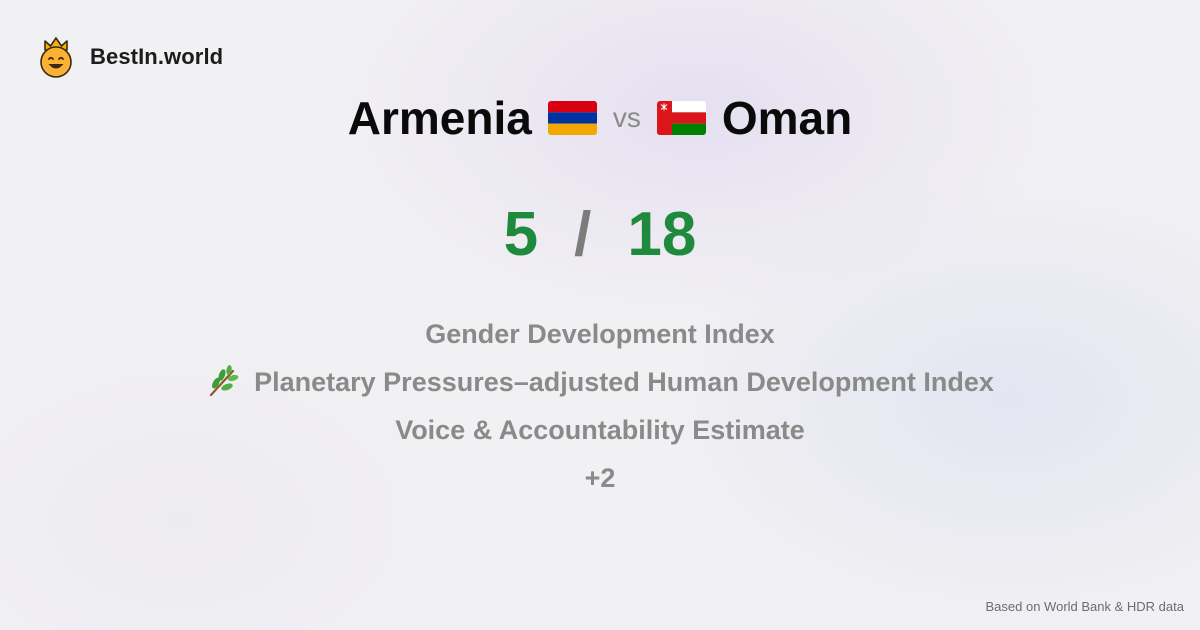 The height and width of the screenshot is (630, 1200). What do you see at coordinates (600, 118) in the screenshot?
I see `comparison-title: Armenia vs Oman` at bounding box center [600, 118].